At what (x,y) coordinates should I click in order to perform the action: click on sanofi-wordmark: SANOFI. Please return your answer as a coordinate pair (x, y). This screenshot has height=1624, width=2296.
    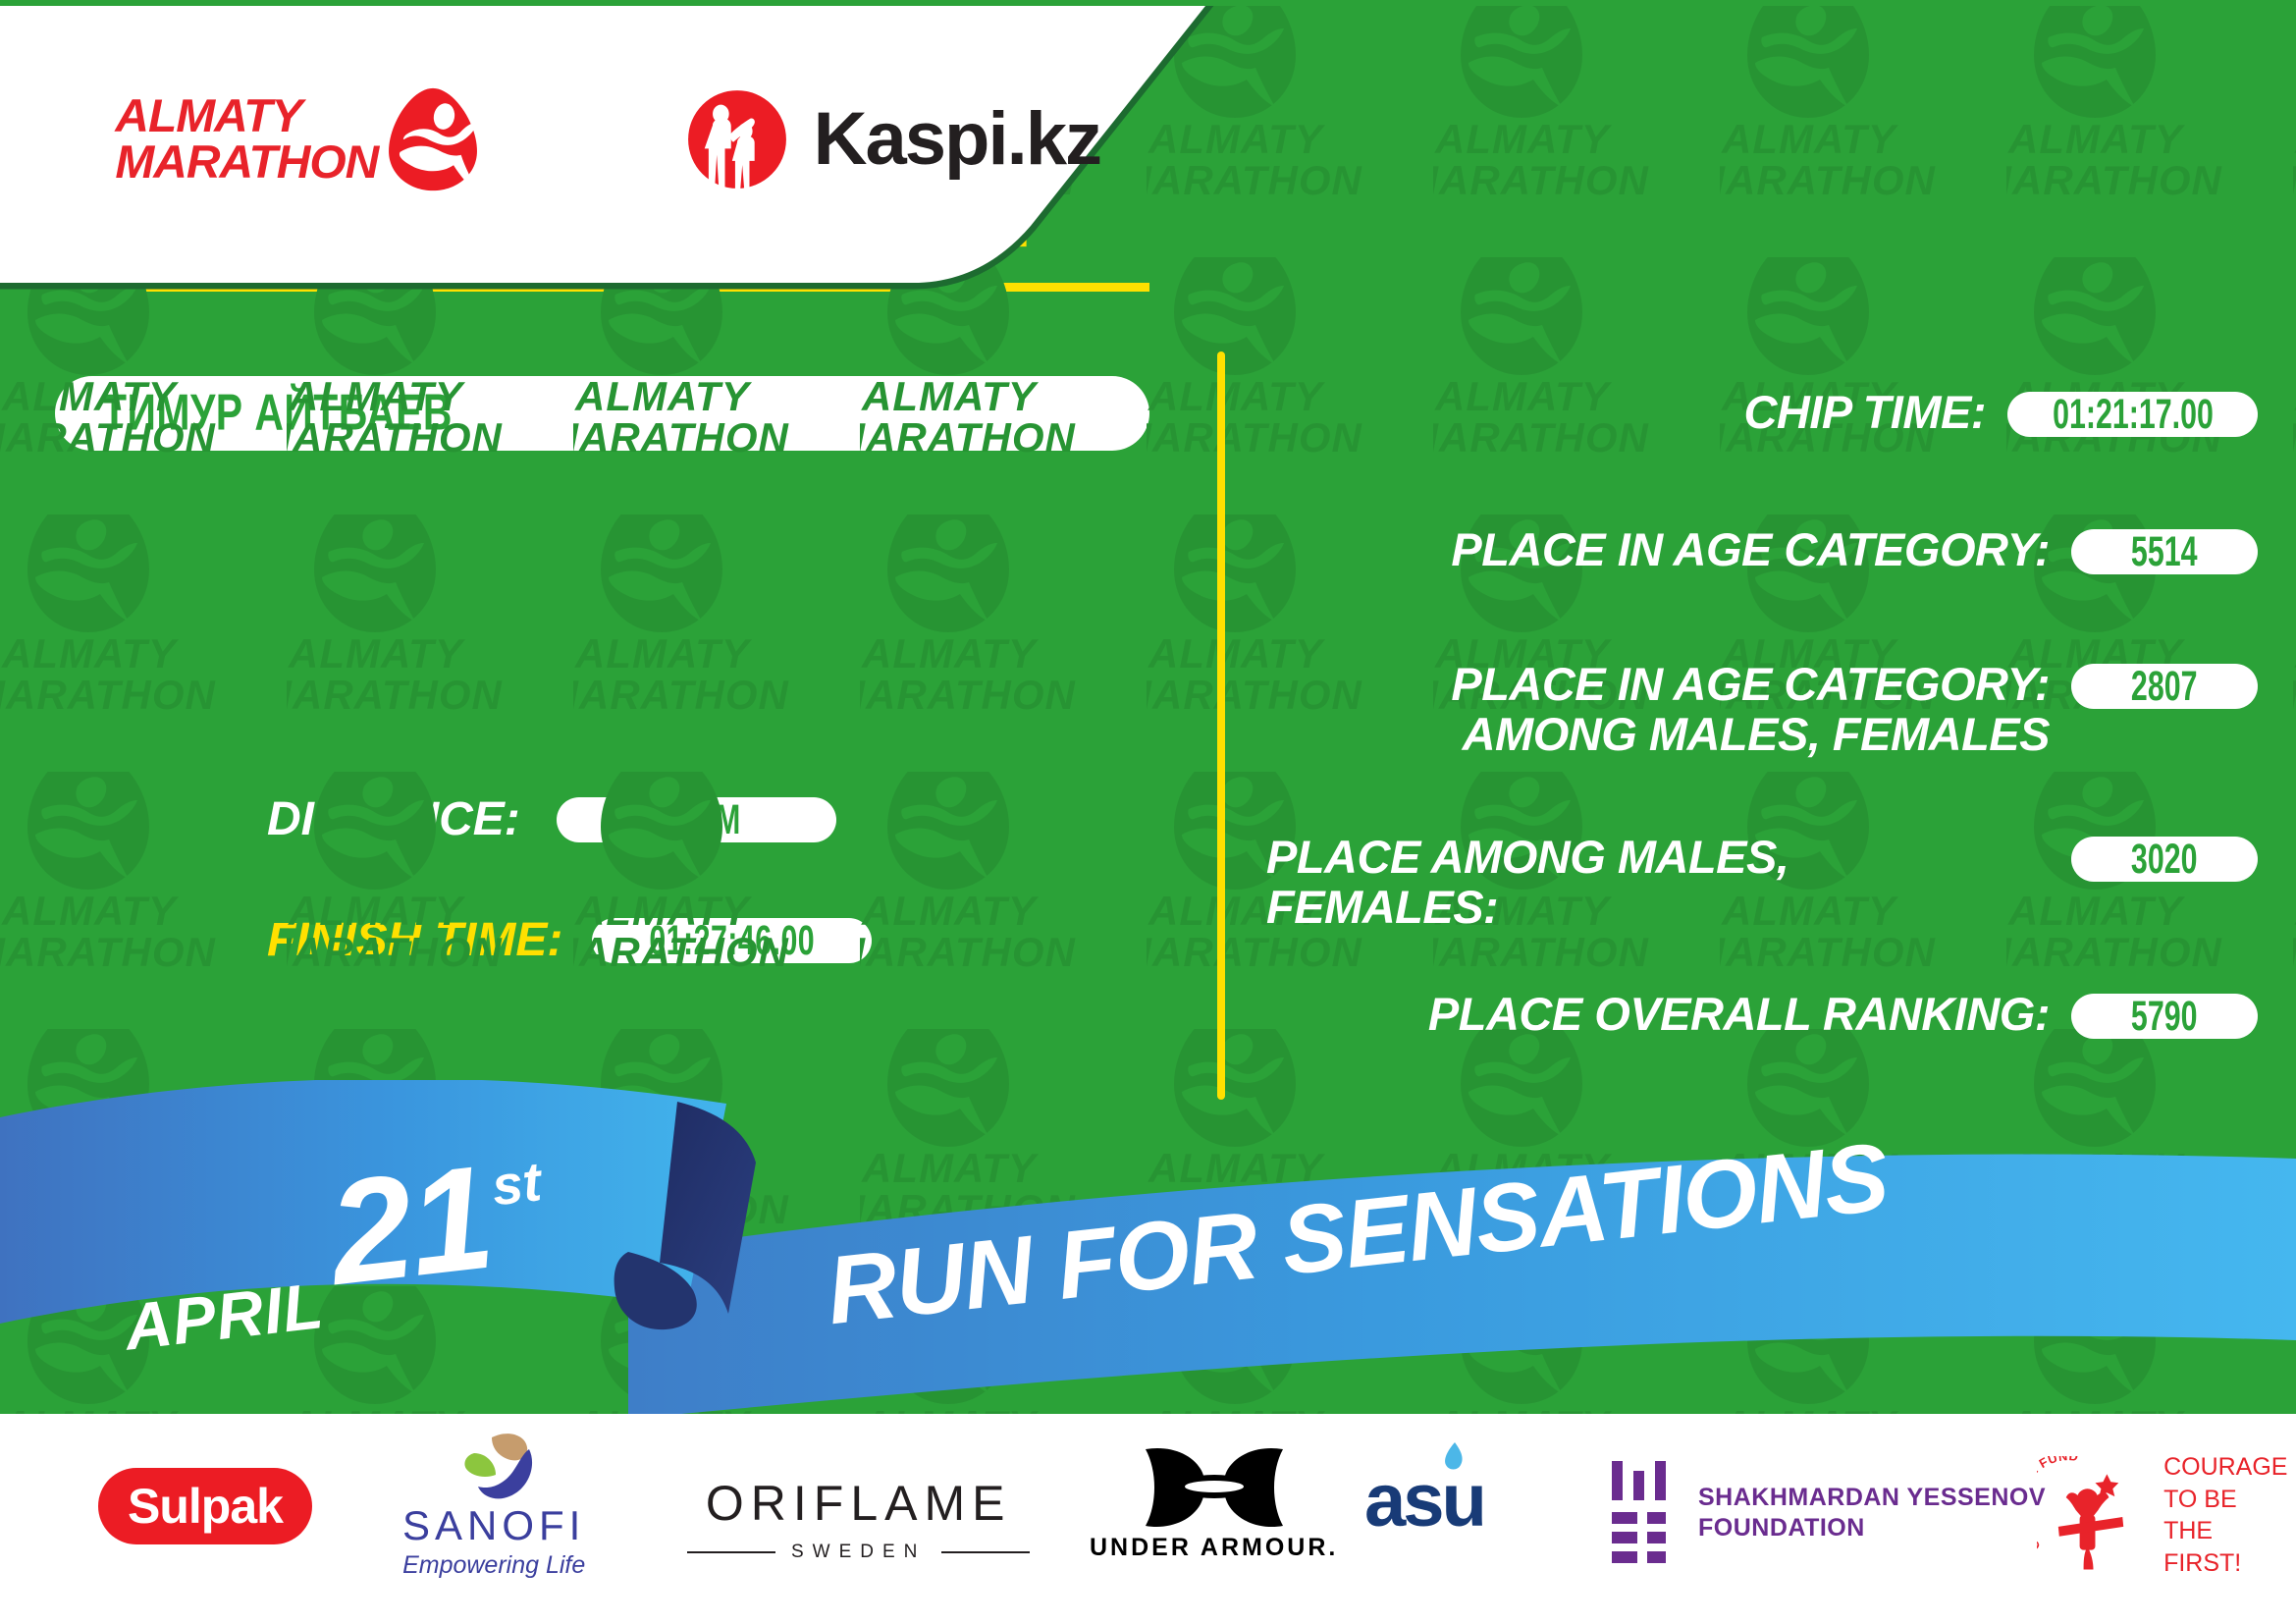
    Looking at the image, I should click on (494, 1525).